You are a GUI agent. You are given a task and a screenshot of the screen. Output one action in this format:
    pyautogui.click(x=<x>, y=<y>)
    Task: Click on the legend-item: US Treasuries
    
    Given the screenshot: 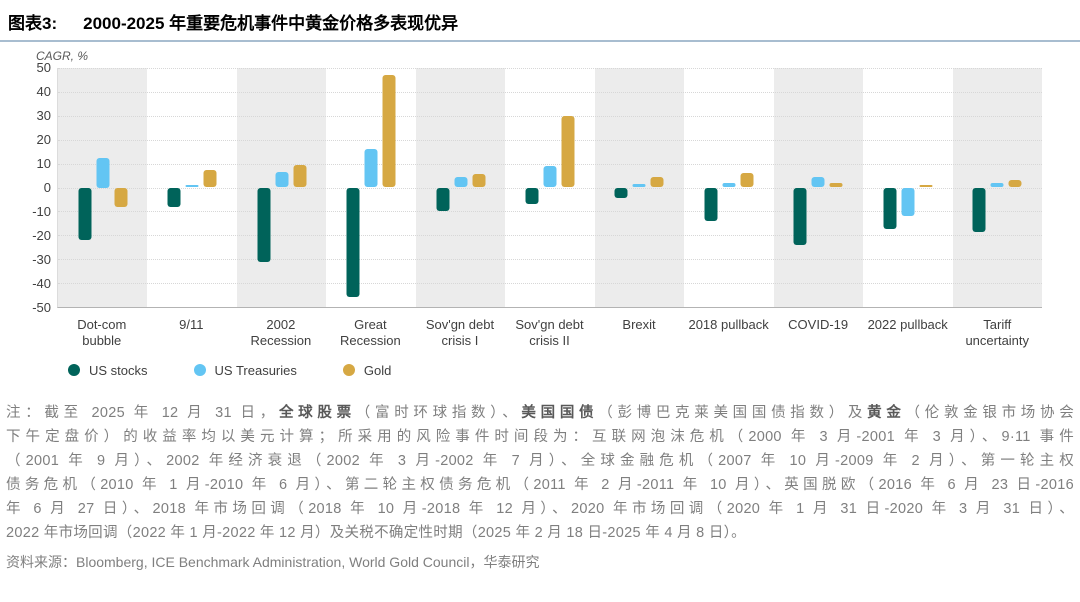 What is the action you would take?
    pyautogui.click(x=245, y=370)
    